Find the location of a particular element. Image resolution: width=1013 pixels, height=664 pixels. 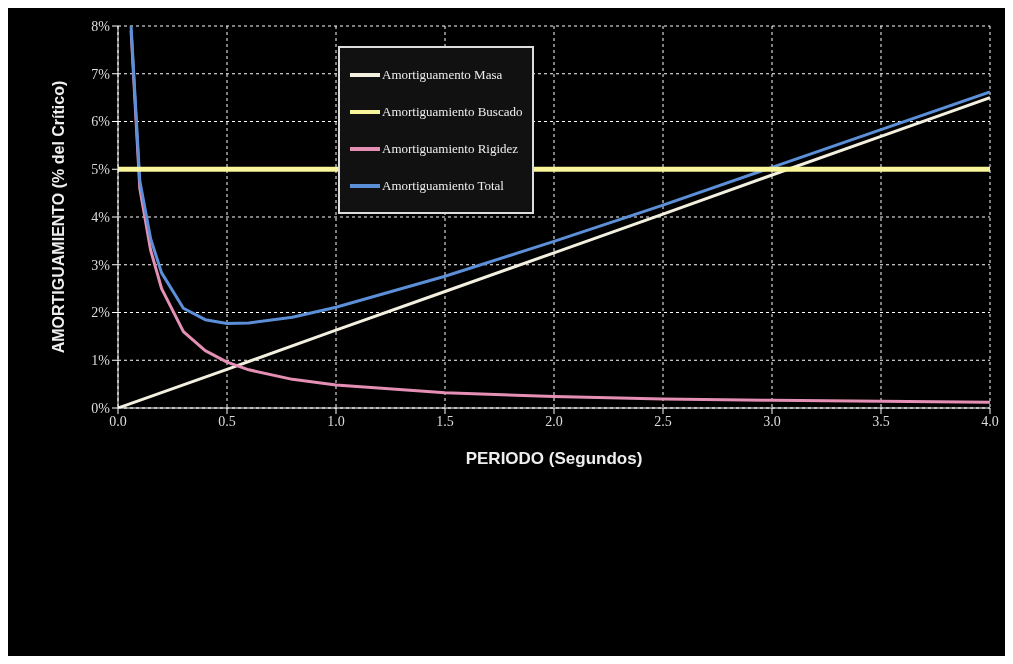

x-tick-label: 3.0 is located at coordinates (772, 421).